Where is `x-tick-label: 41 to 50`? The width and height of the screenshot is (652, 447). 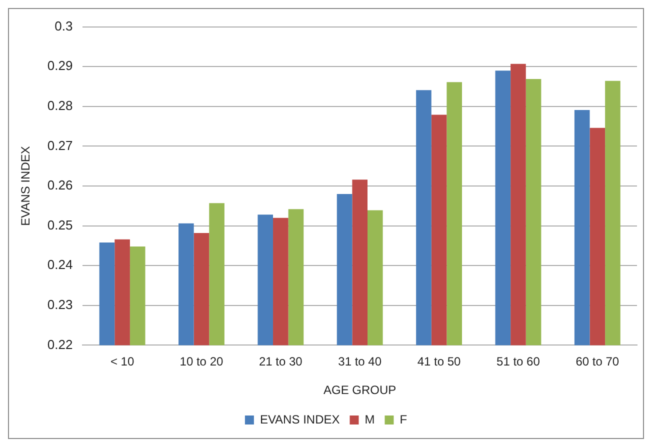 x-tick-label: 41 to 50 is located at coordinates (439, 361).